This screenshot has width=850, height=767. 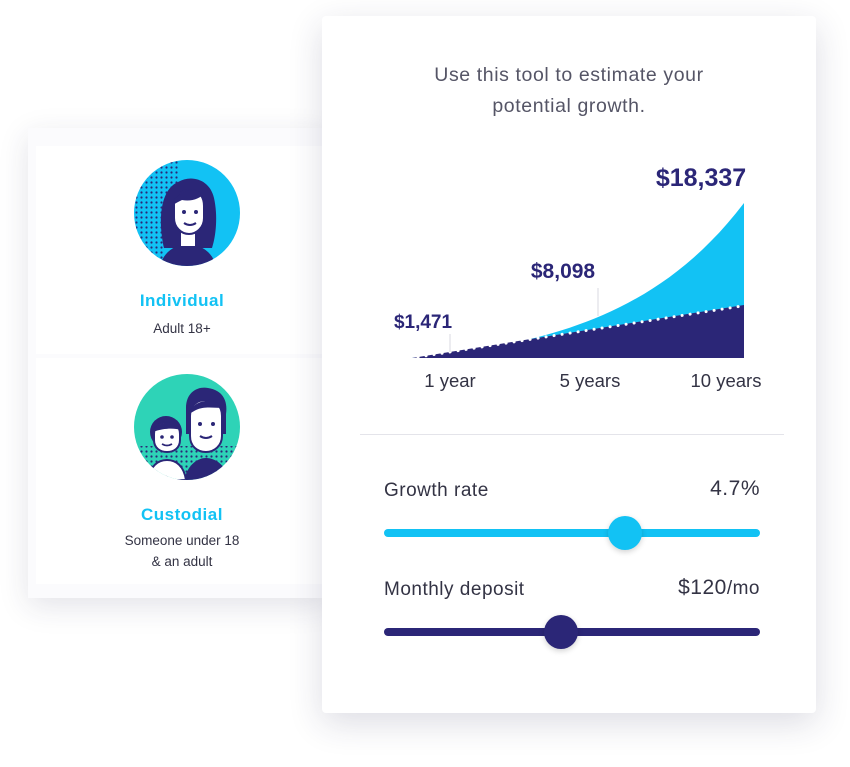 I want to click on custodial-account-option: Custodial Someone under 18 & an adult, so click(x=182, y=471).